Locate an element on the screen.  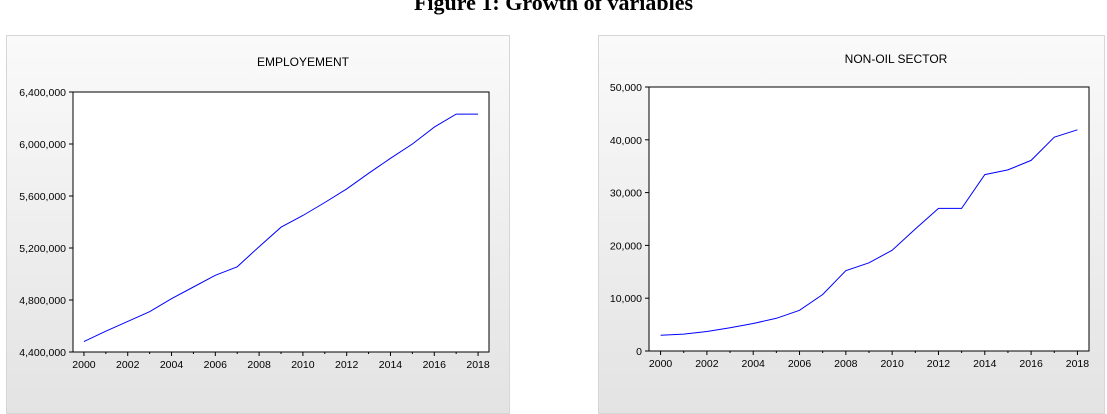
figure-title: Figure 1: Growth of variables is located at coordinates (553, 7).